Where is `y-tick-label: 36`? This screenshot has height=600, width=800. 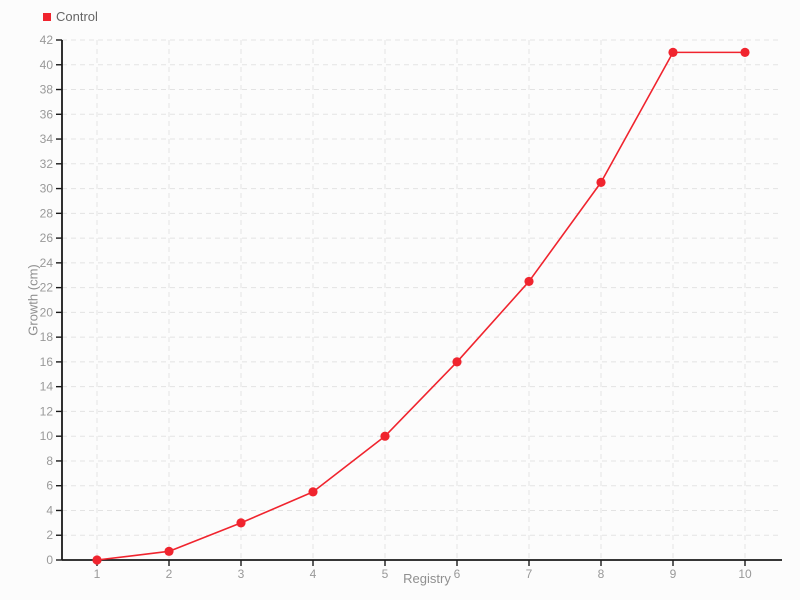 y-tick-label: 36 is located at coordinates (47, 114).